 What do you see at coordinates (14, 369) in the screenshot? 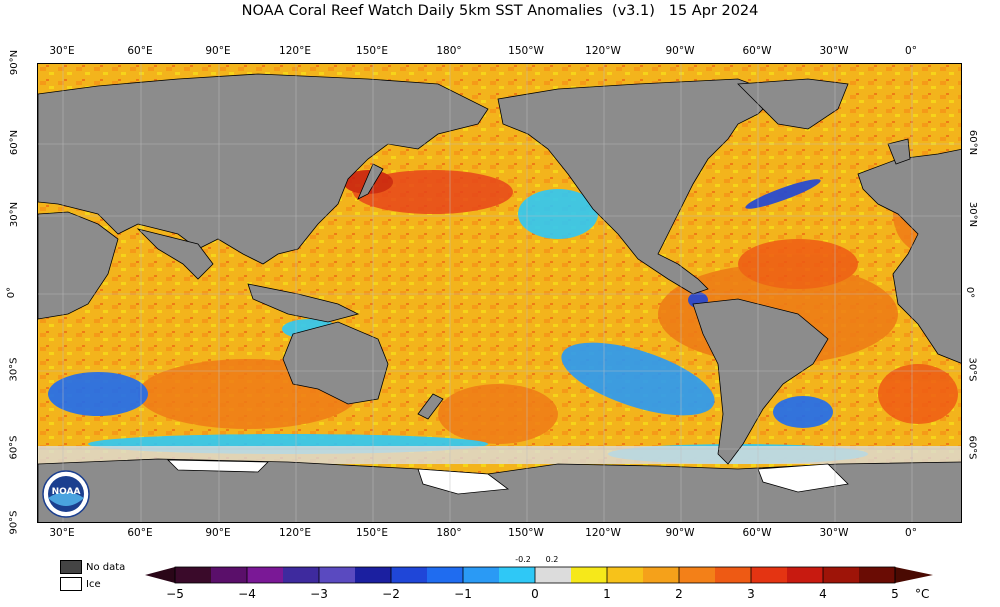
I see `lat-left-label-4: 30°S` at bounding box center [14, 369].